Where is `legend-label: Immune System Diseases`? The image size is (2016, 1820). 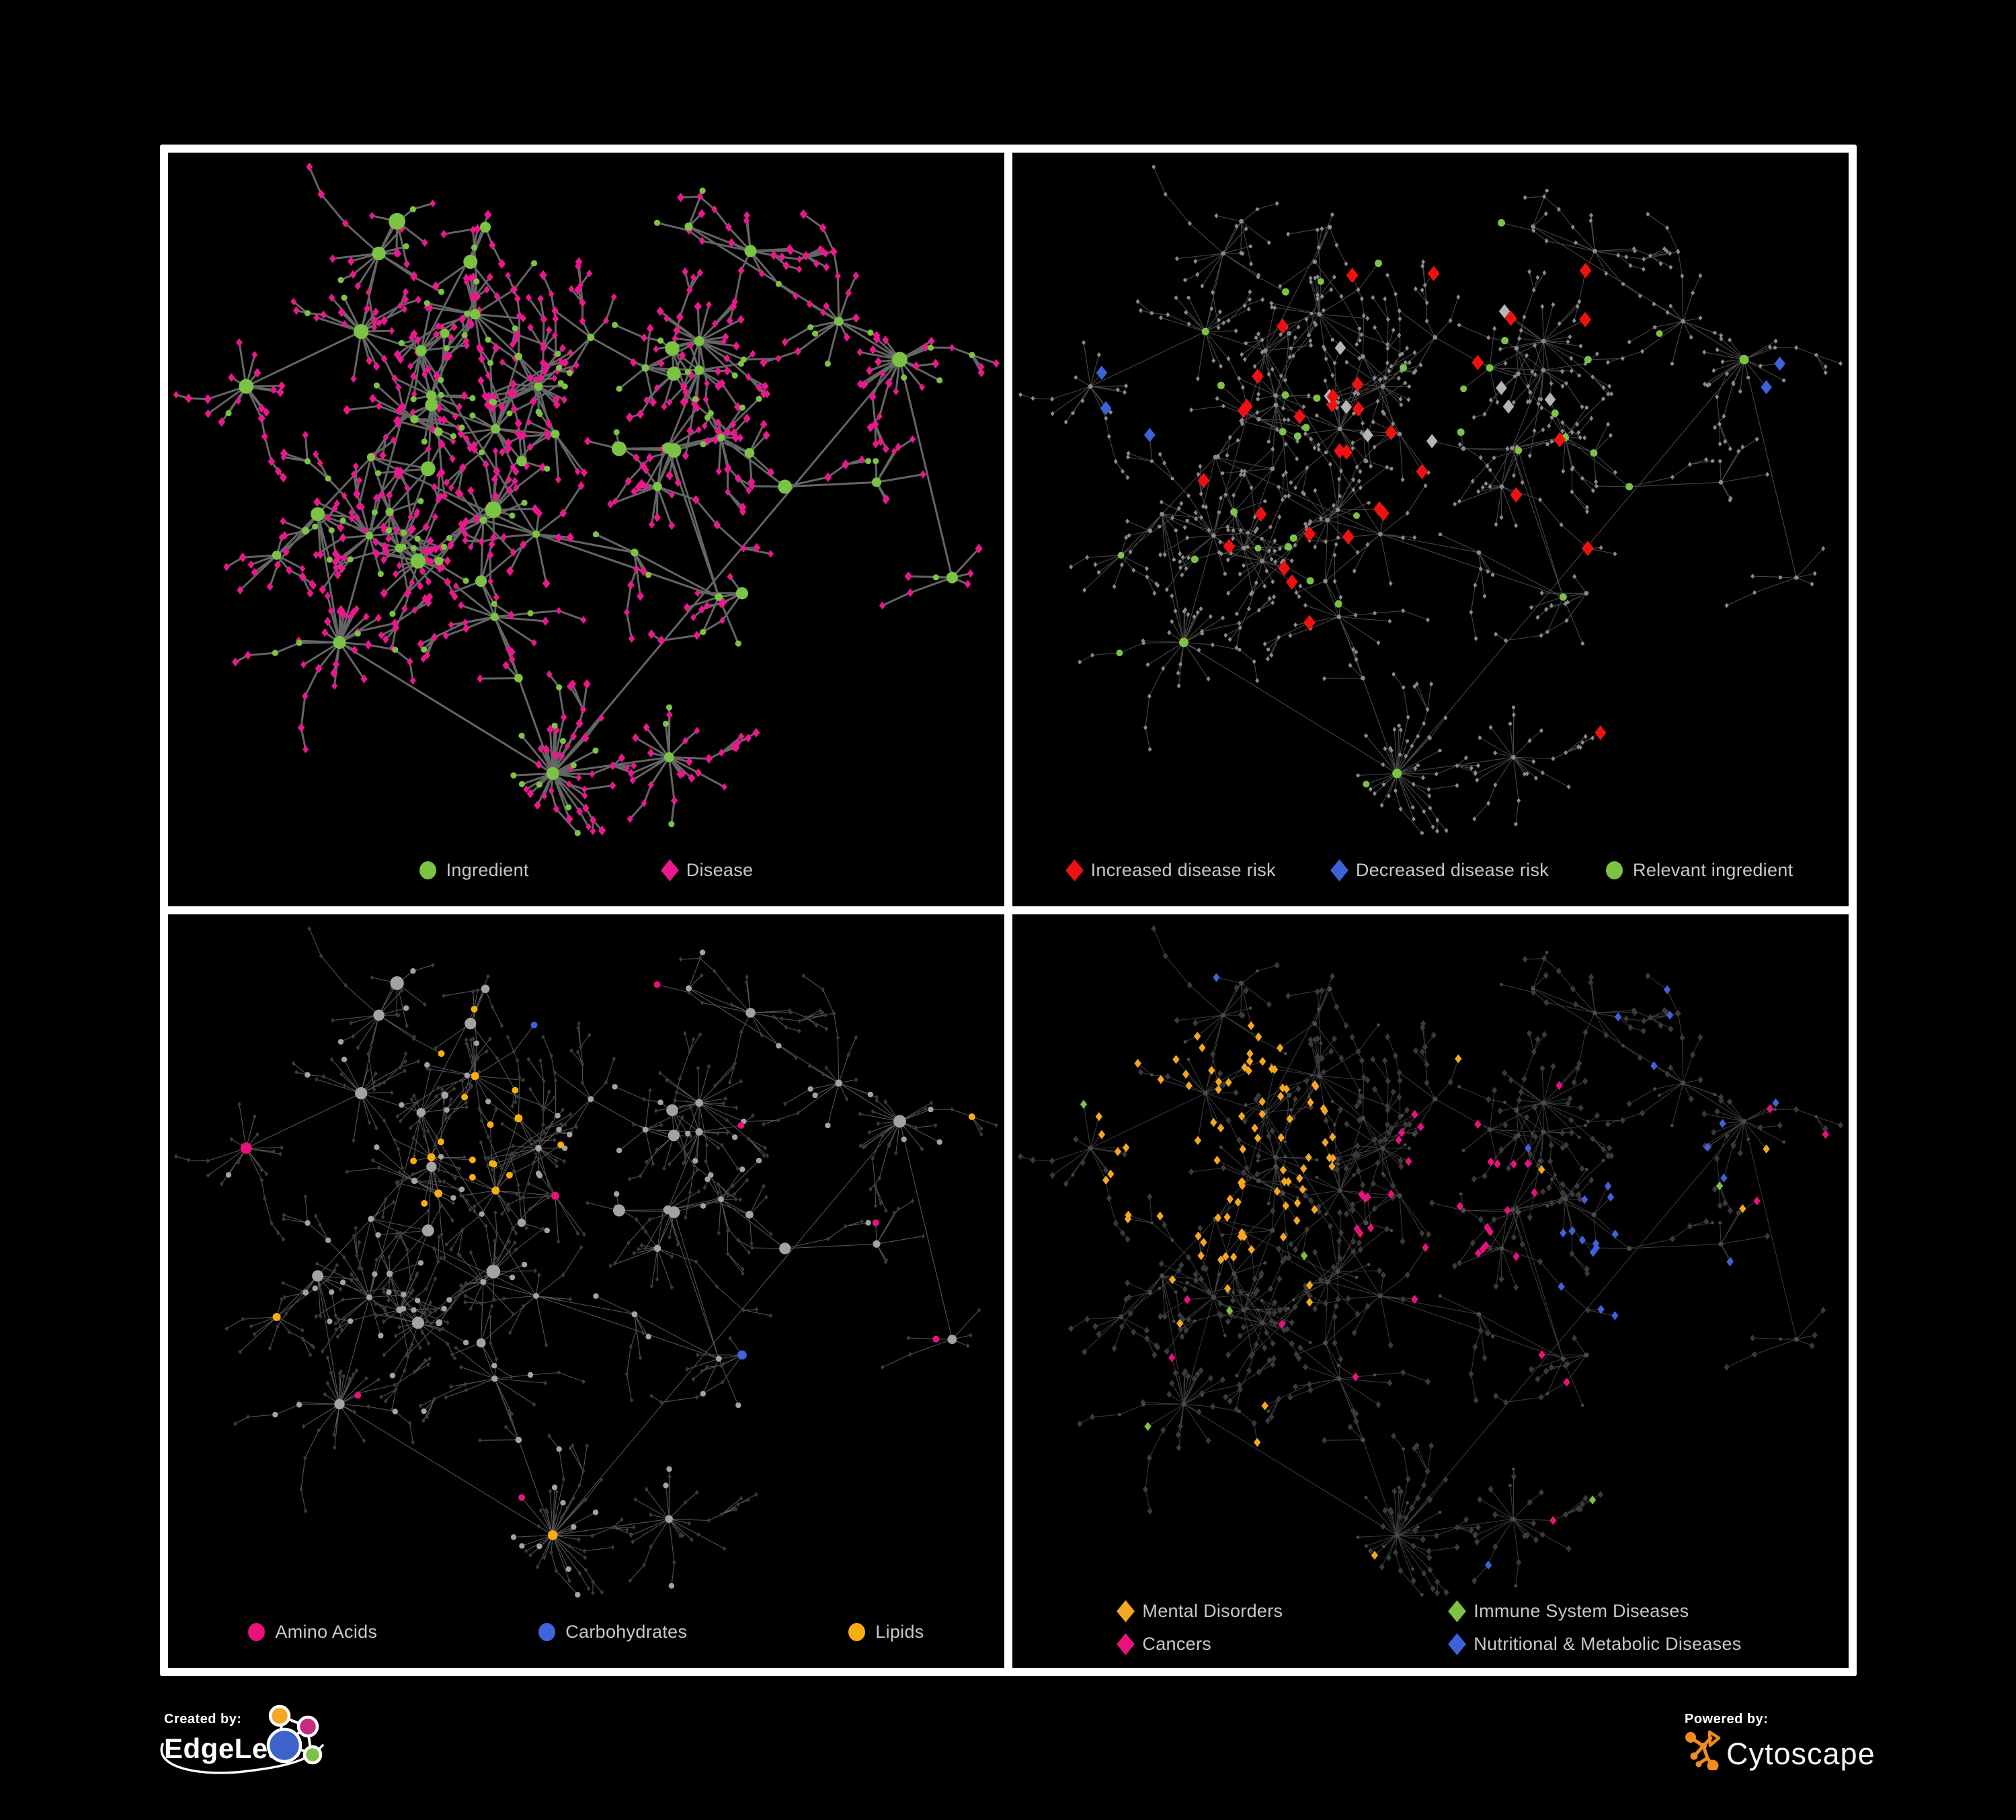 legend-label: Immune System Diseases is located at coordinates (1581, 1611).